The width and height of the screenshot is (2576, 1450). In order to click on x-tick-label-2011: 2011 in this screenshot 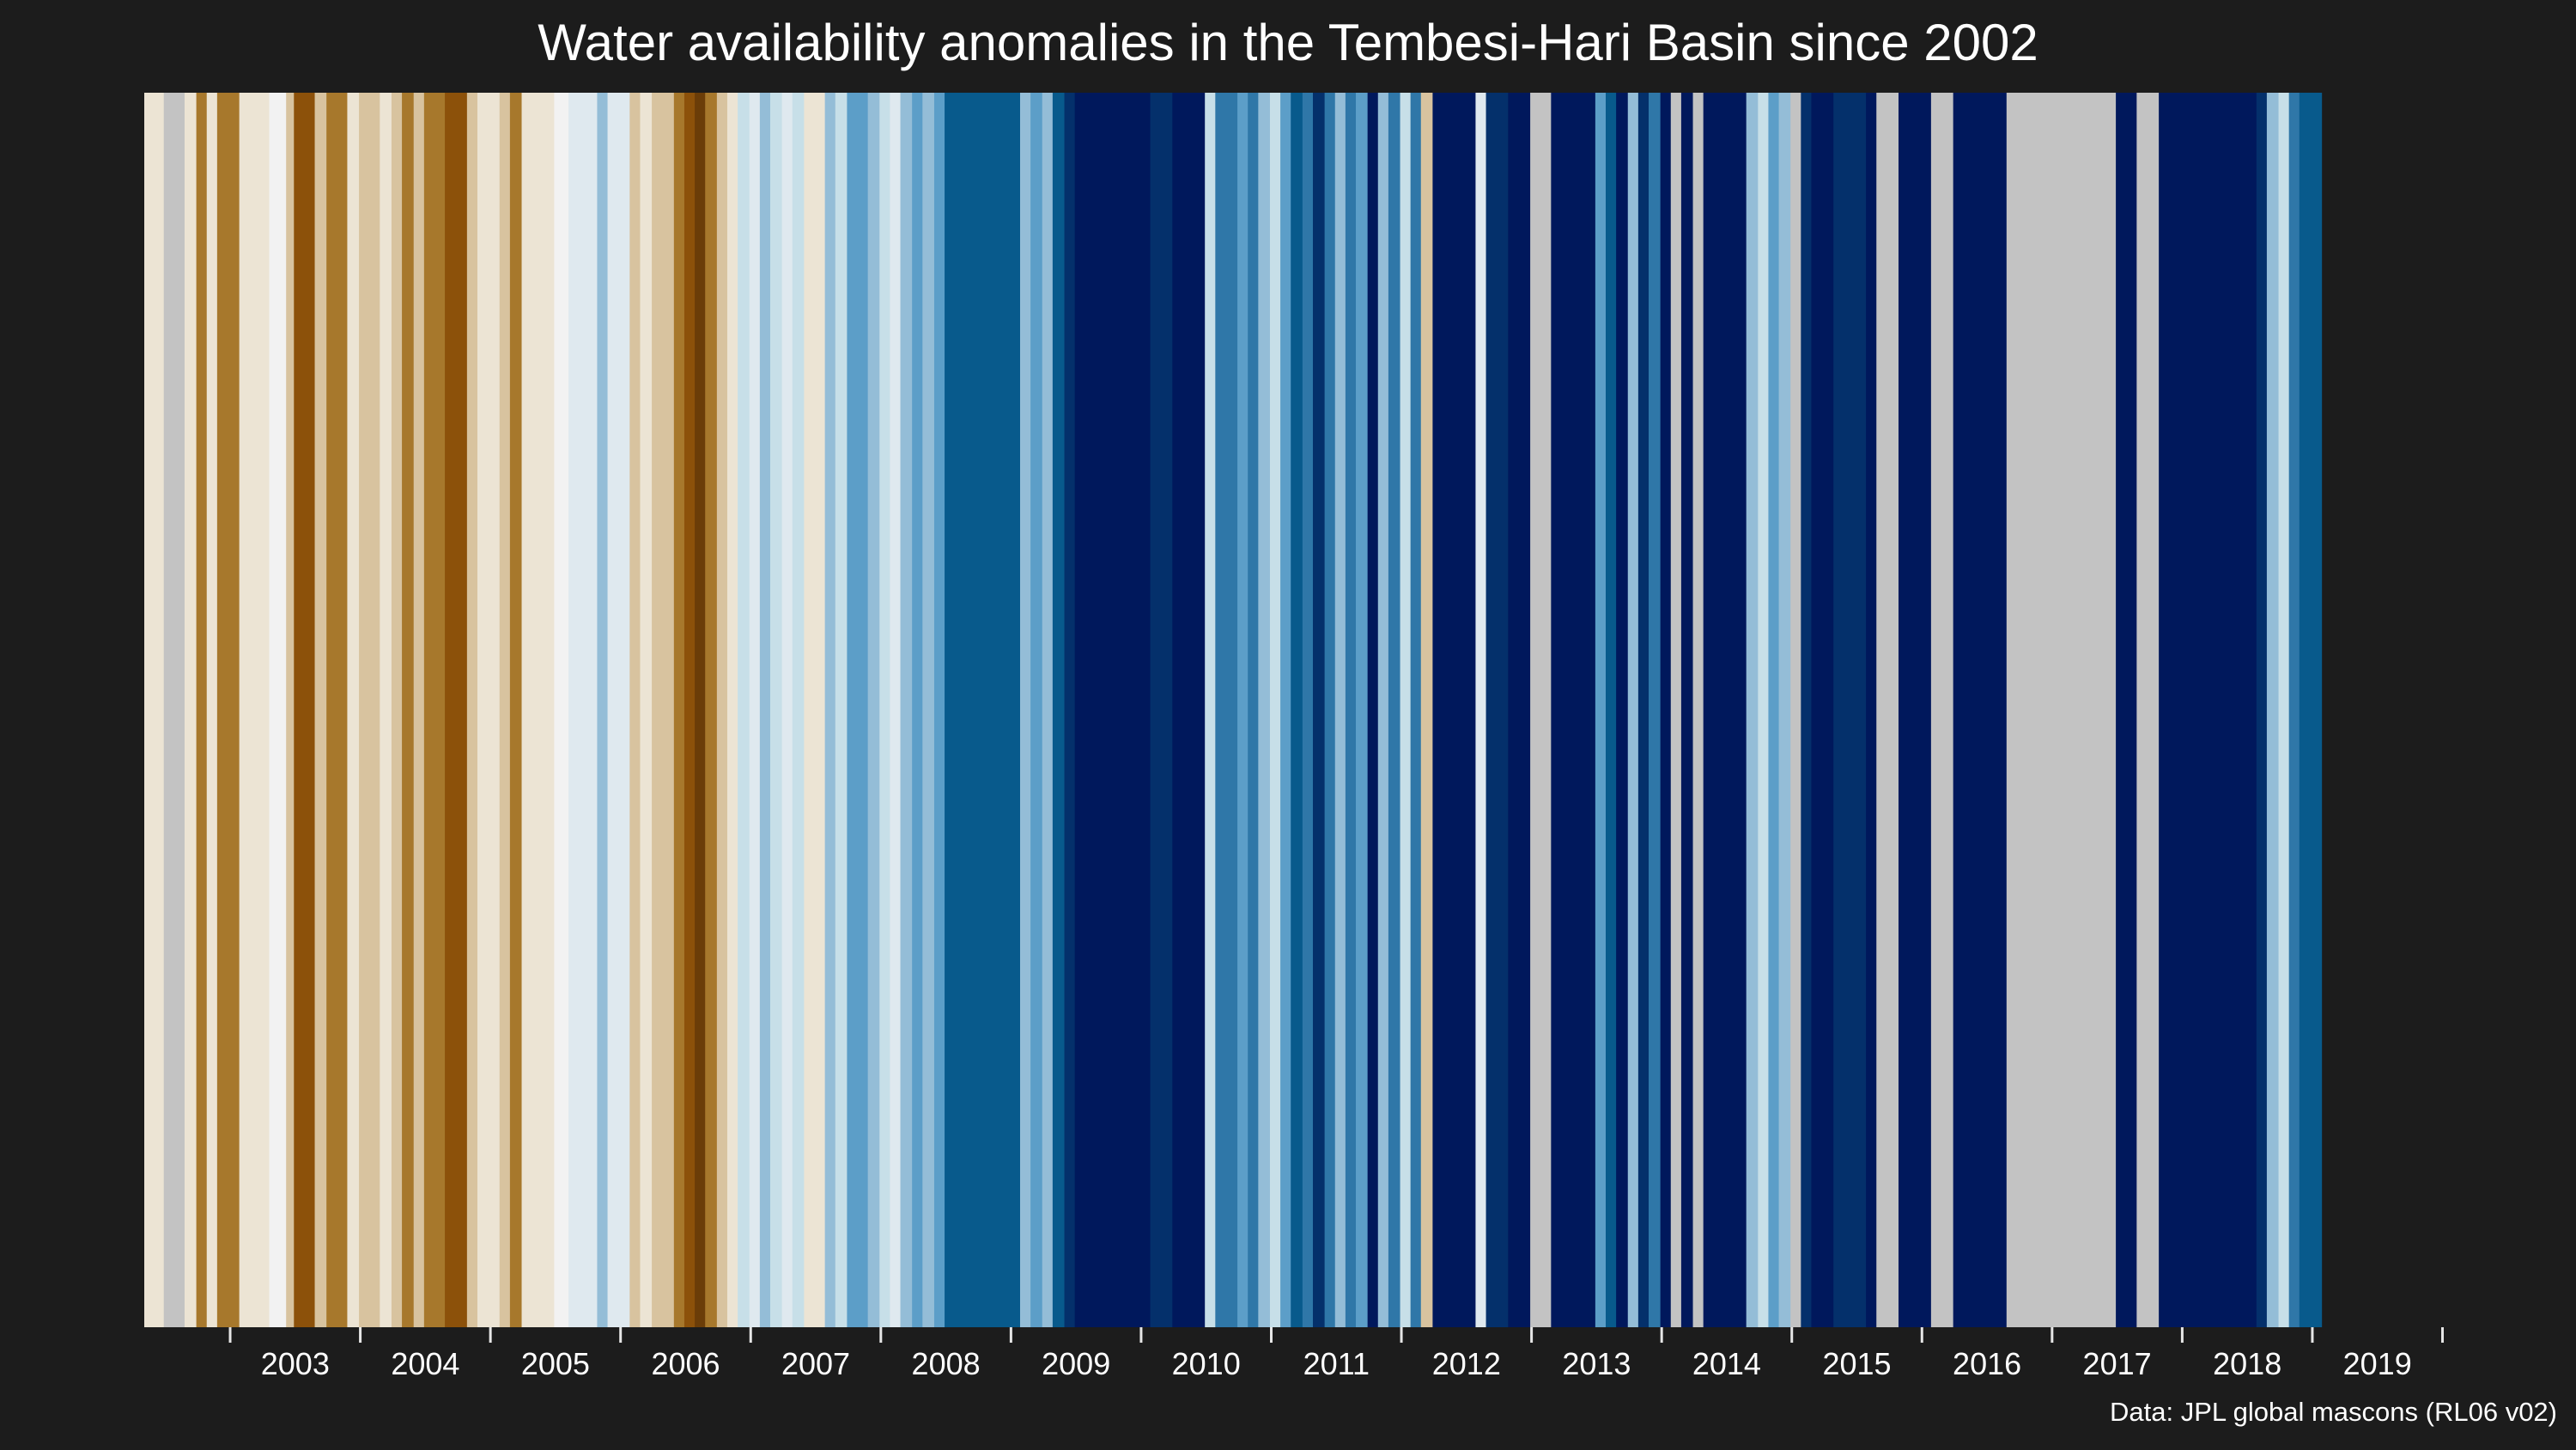, I will do `click(1336, 1364)`.